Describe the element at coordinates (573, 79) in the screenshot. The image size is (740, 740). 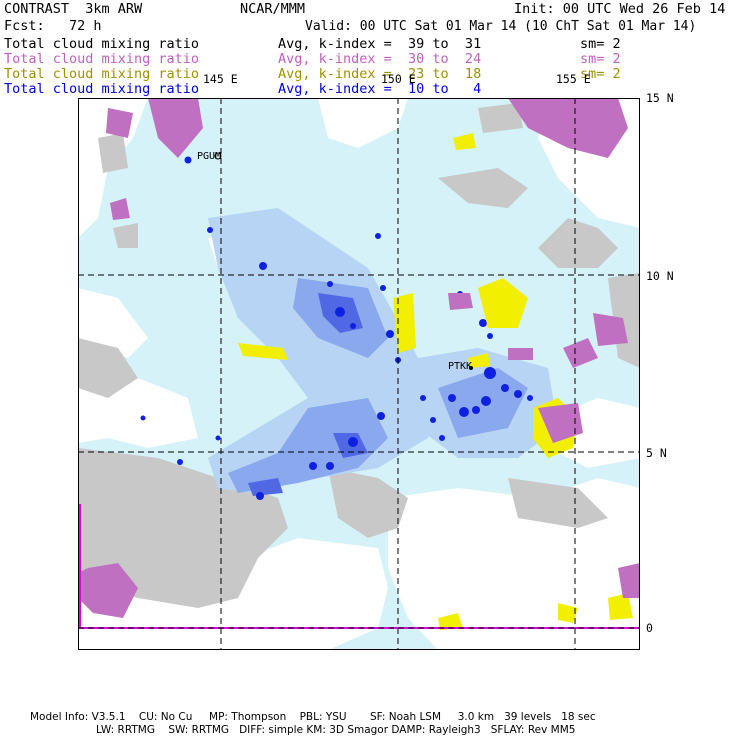
I see `lon-label-155: 155 E` at that location.